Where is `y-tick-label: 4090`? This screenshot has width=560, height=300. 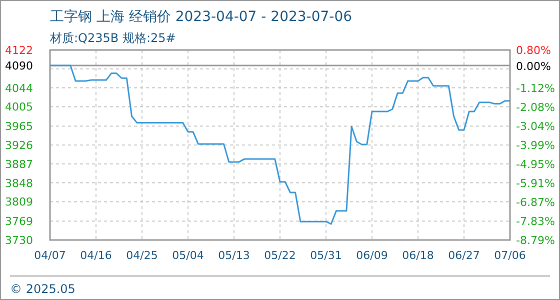
y-tick-label: 4090 is located at coordinates (19, 66).